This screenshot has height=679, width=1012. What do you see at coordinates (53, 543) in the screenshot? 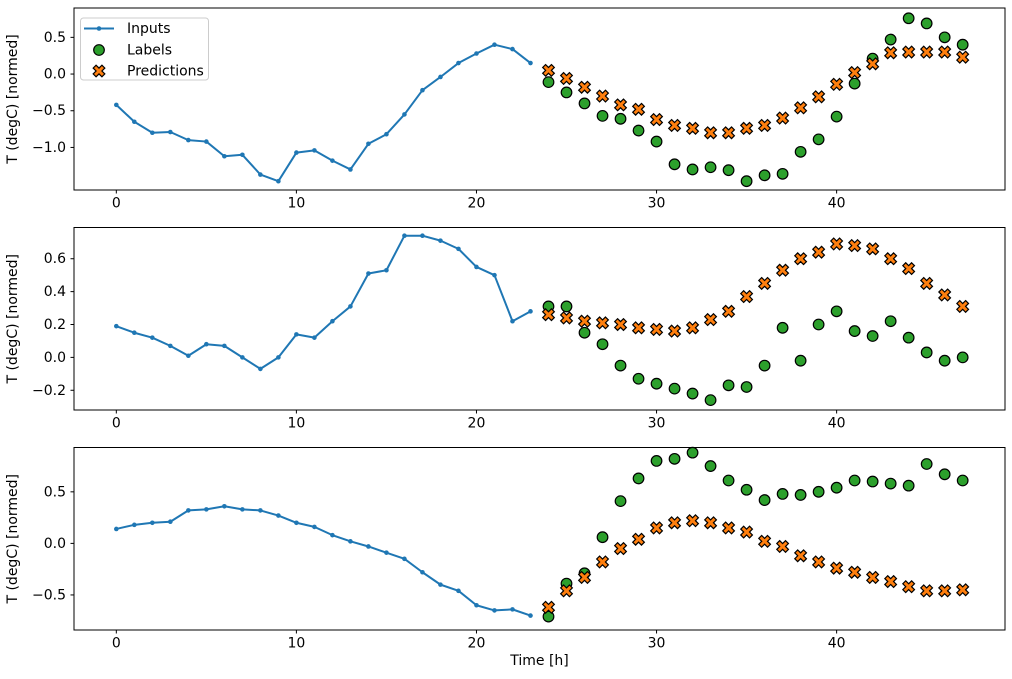
I see `y-axis: 0.5 0.0 −0.5` at bounding box center [53, 543].